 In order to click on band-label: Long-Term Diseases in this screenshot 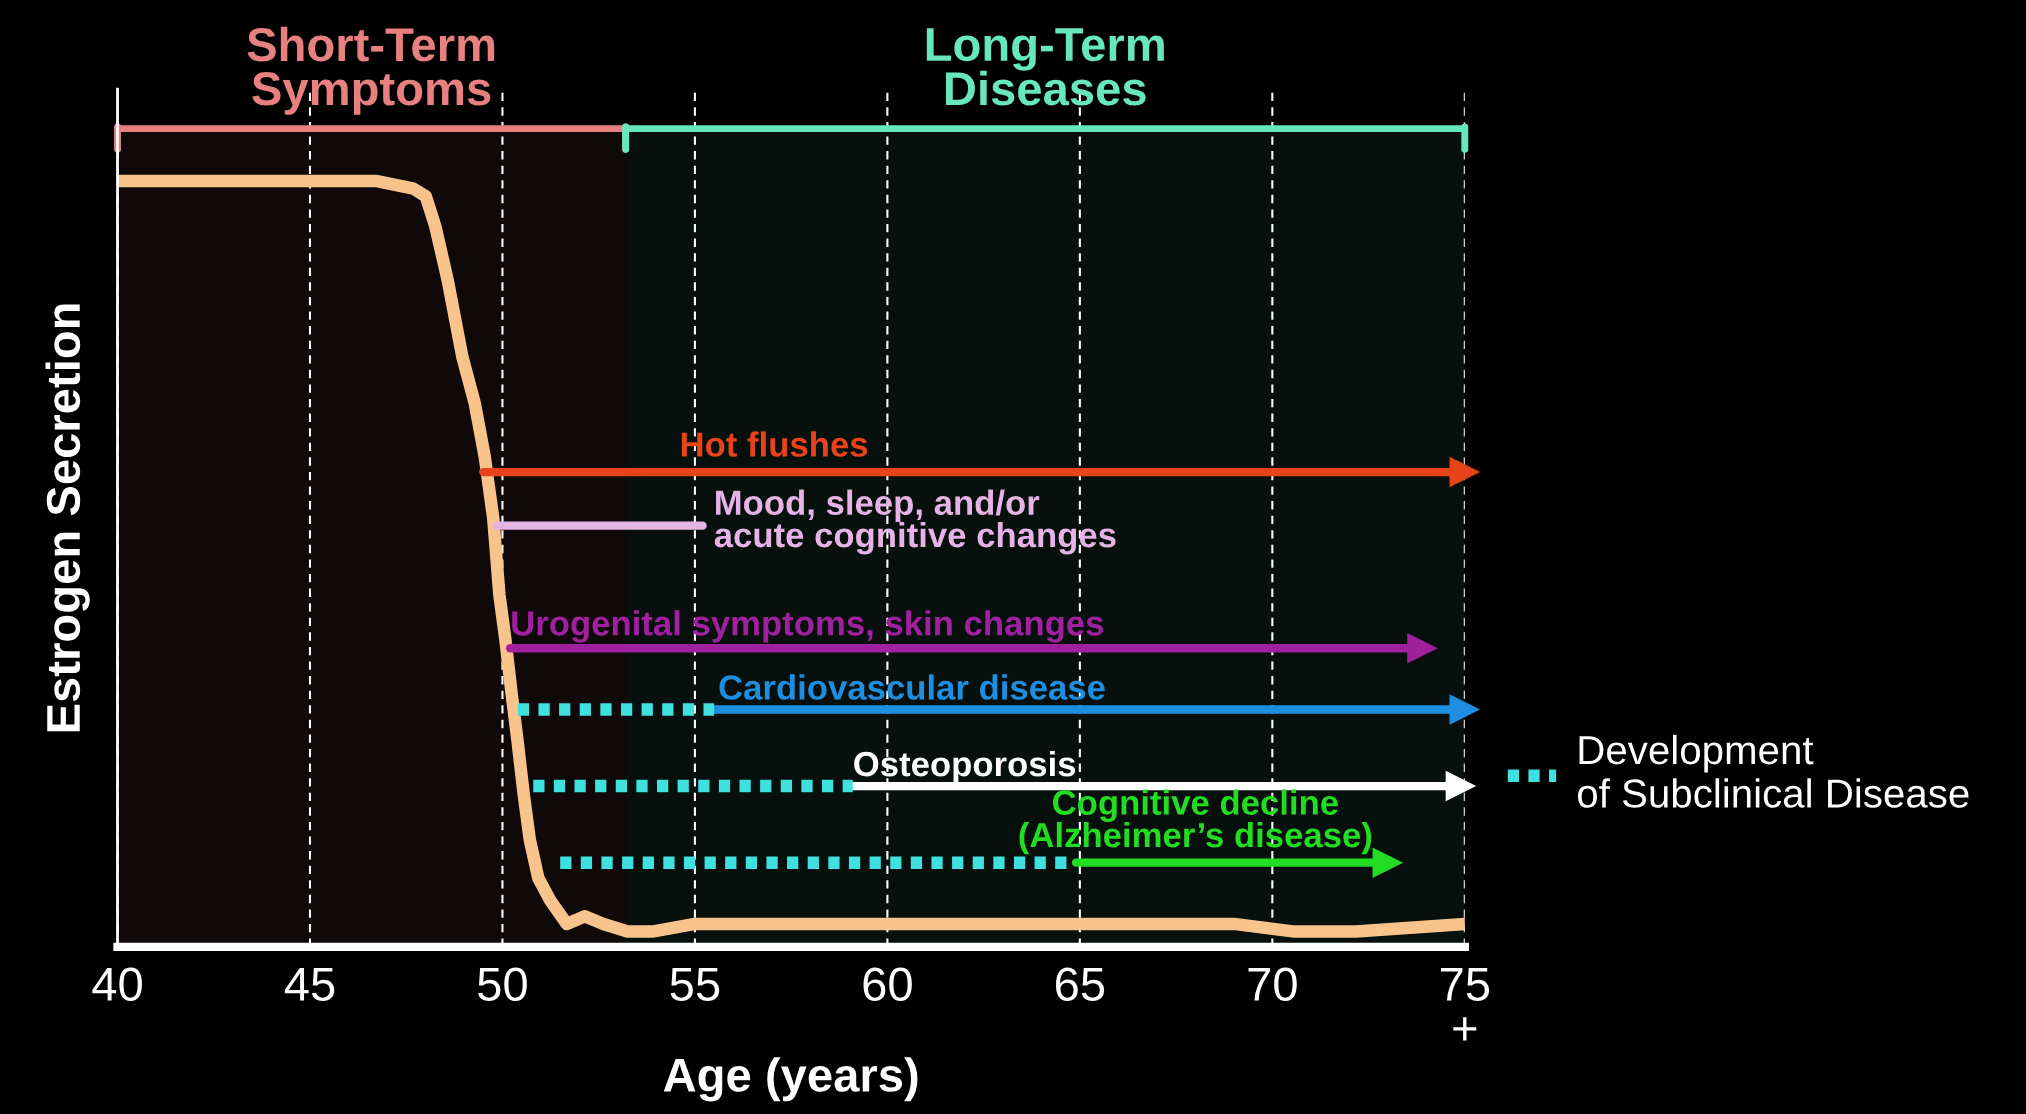, I will do `click(1045, 67)`.